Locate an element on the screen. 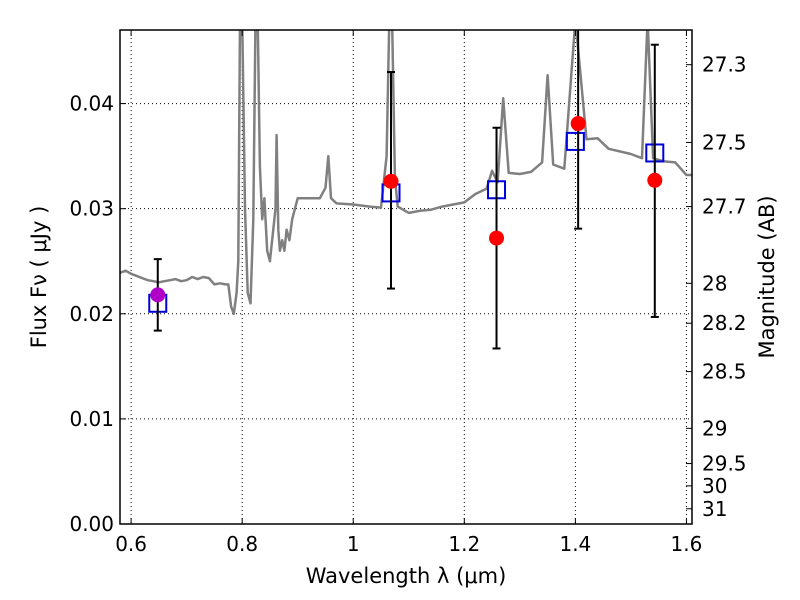 The height and width of the screenshot is (600, 800). x-tick-label: 1.2 is located at coordinates (464, 544).